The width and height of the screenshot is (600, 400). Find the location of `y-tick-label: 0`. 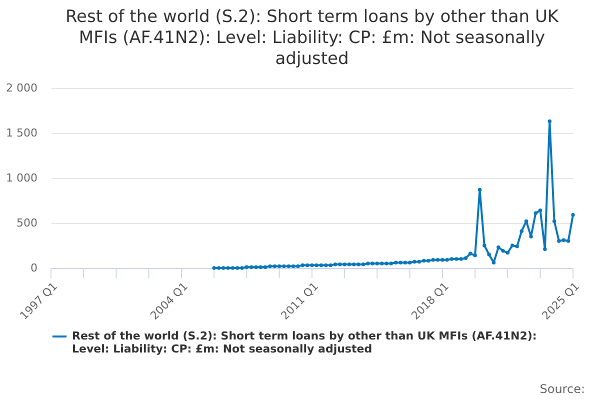

y-tick-label: 0 is located at coordinates (34, 268).